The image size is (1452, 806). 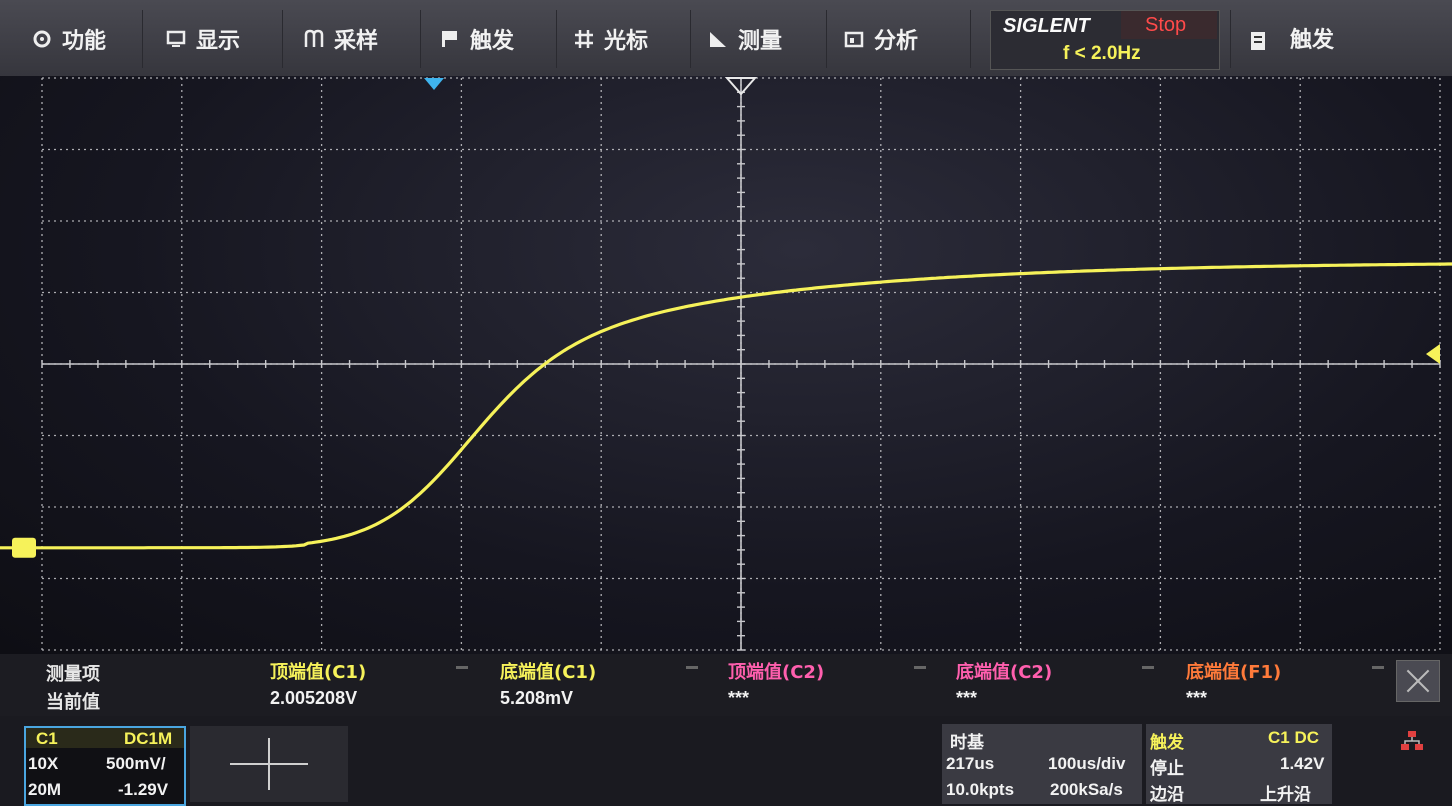 What do you see at coordinates (1102, 53) in the screenshot?
I see `trigger-frequency: f < 2.0Hz` at bounding box center [1102, 53].